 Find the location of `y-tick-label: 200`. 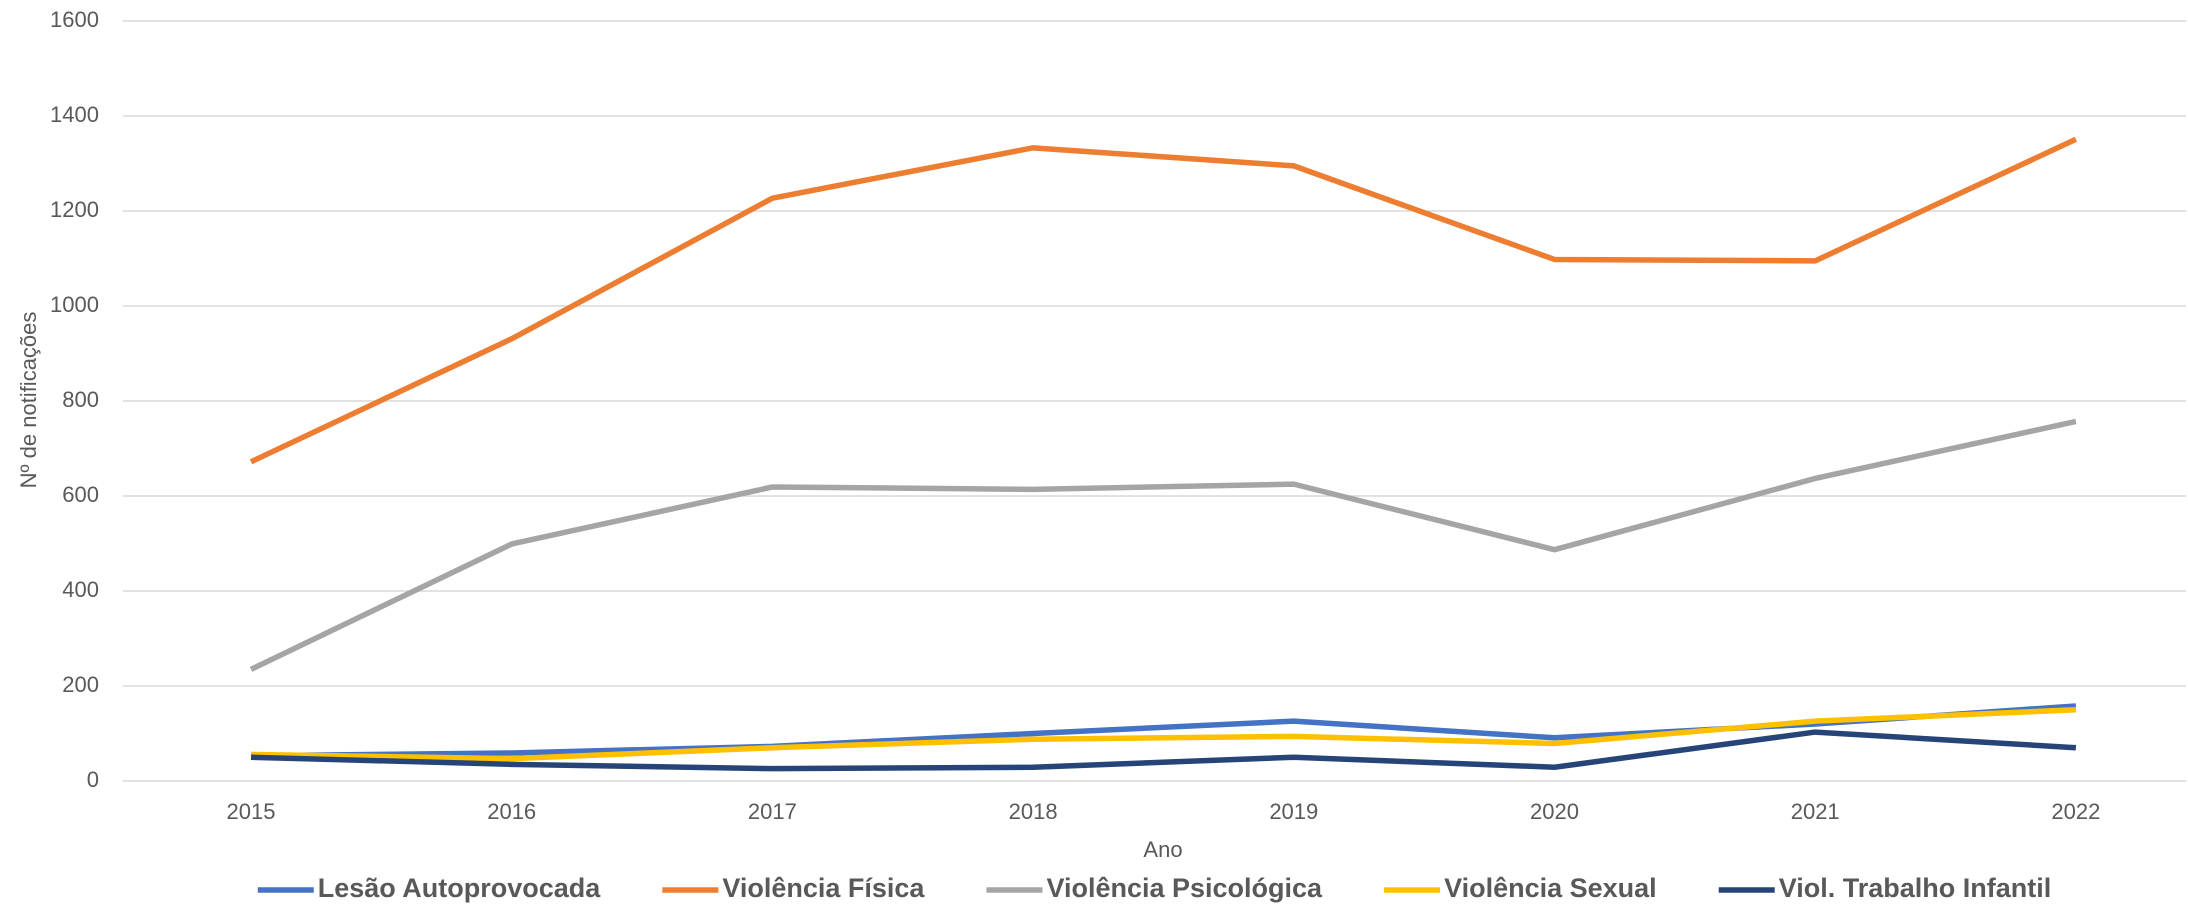

y-tick-label: 200 is located at coordinates (80, 684).